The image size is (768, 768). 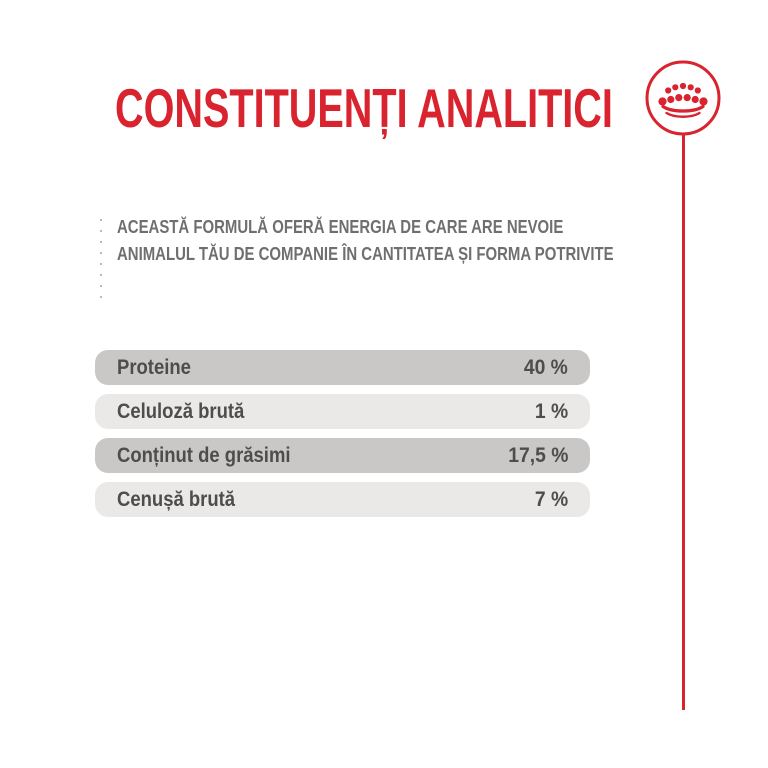 I want to click on page-title: CONSTITUENȚI ANALITICI, so click(x=364, y=108).